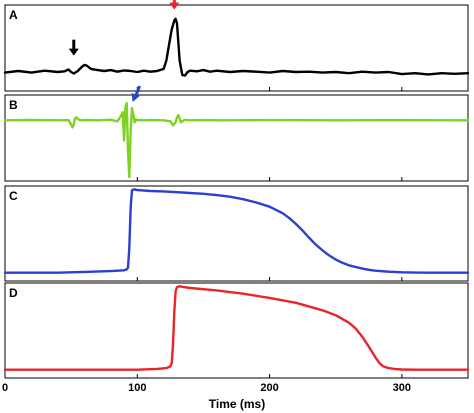  I want to click on panel-a-label: A, so click(13, 15).